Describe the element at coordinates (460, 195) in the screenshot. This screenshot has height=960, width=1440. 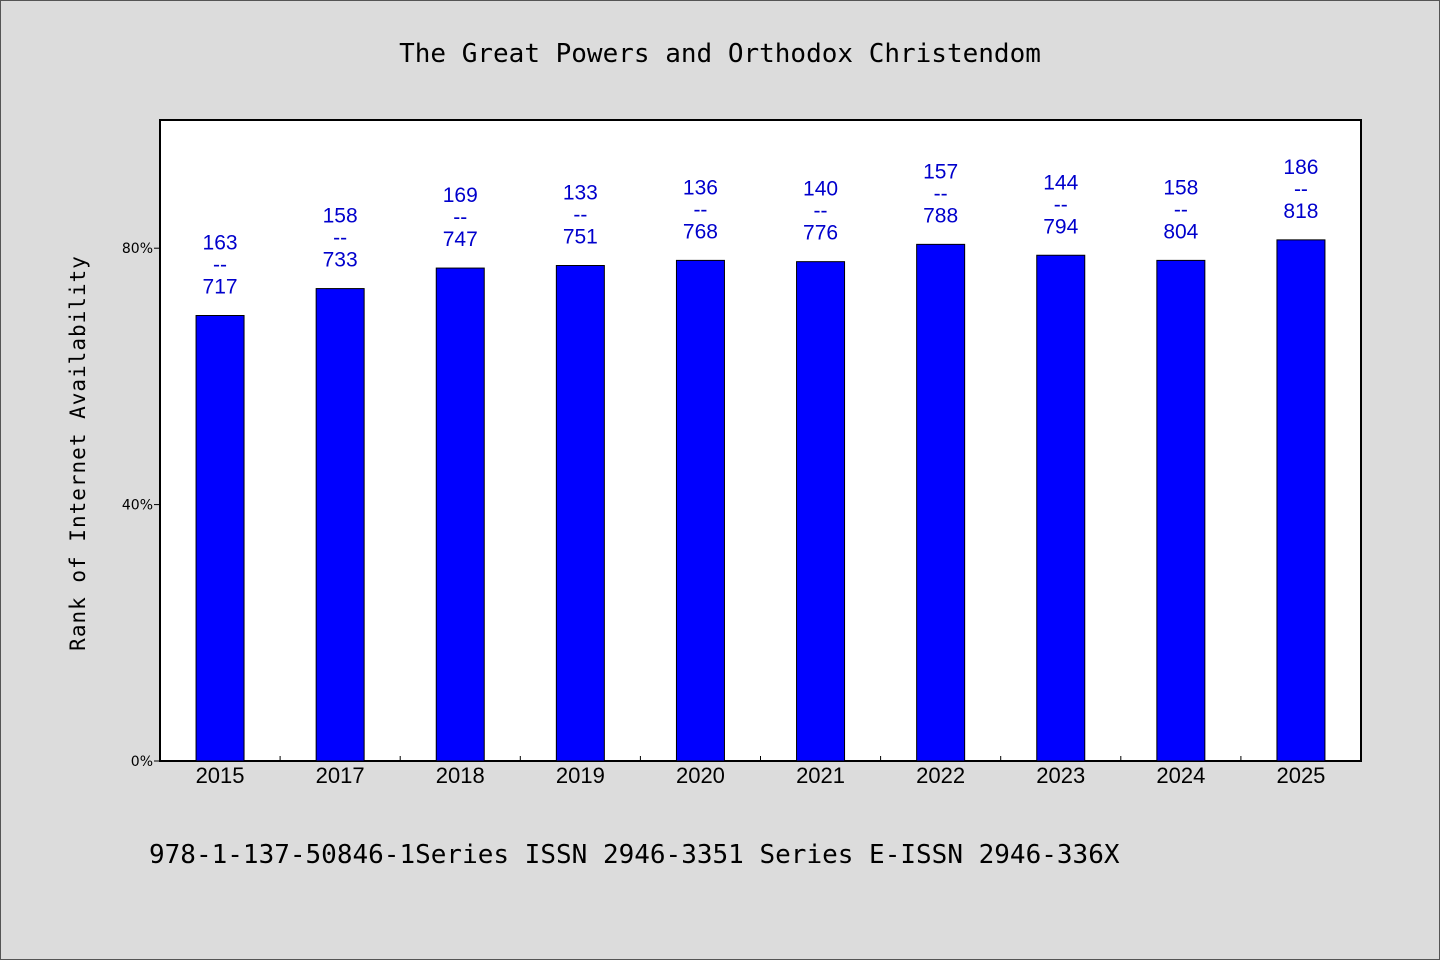
I see `data-label-2018: 169` at that location.